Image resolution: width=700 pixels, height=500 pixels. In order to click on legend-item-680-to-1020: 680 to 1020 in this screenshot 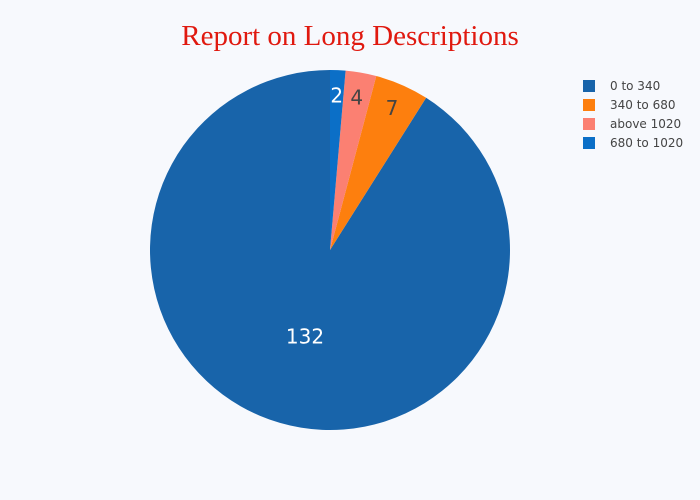, I will do `click(631, 142)`.